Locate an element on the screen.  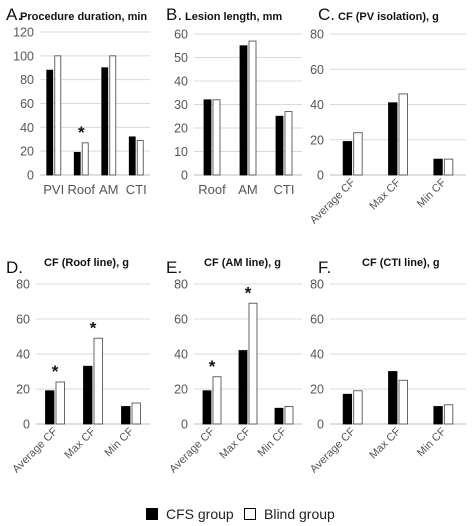
panel-c-y-tick-label: 40 is located at coordinates (317, 105).